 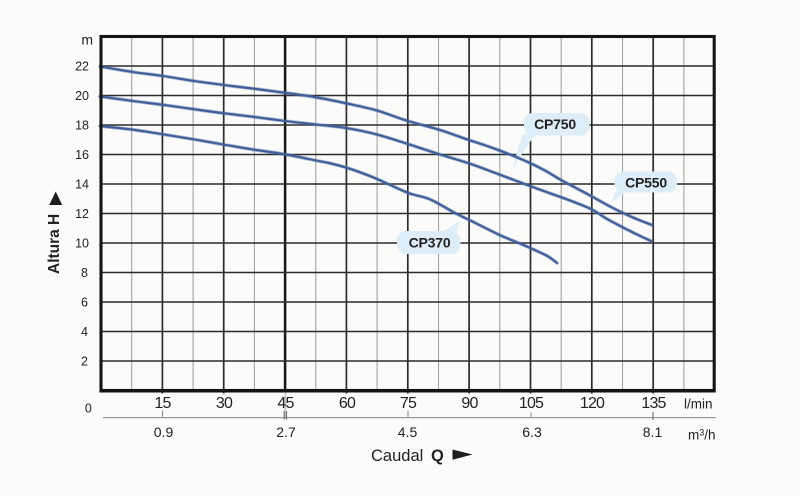 I want to click on svg-text: 135, so click(x=653, y=403).